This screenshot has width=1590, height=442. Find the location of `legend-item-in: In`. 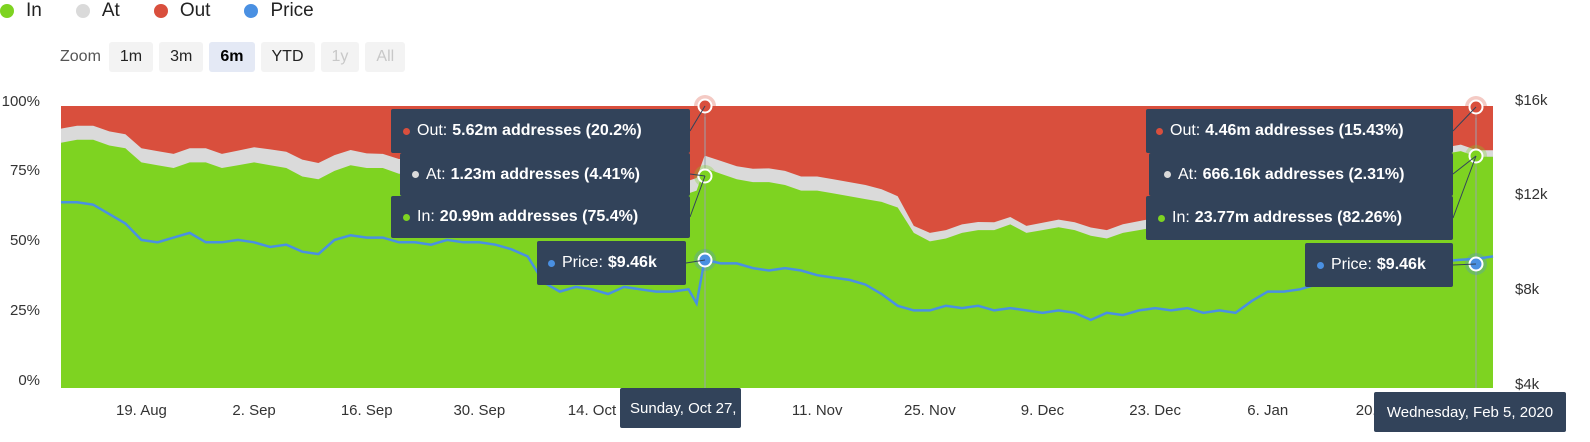

legend-item-in: In is located at coordinates (21, 11).